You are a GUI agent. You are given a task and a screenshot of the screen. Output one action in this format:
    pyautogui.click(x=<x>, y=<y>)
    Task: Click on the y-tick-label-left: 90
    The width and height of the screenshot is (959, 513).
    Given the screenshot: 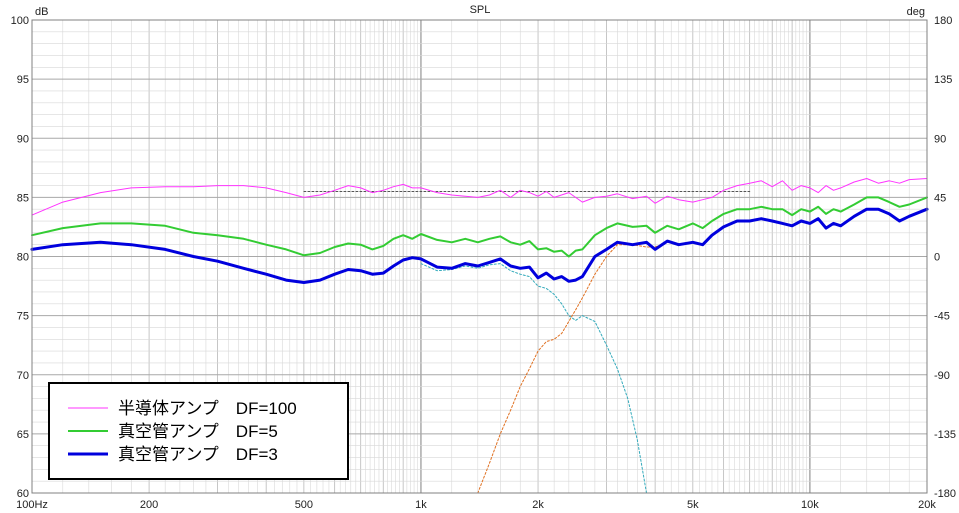 What is the action you would take?
    pyautogui.click(x=23, y=139)
    